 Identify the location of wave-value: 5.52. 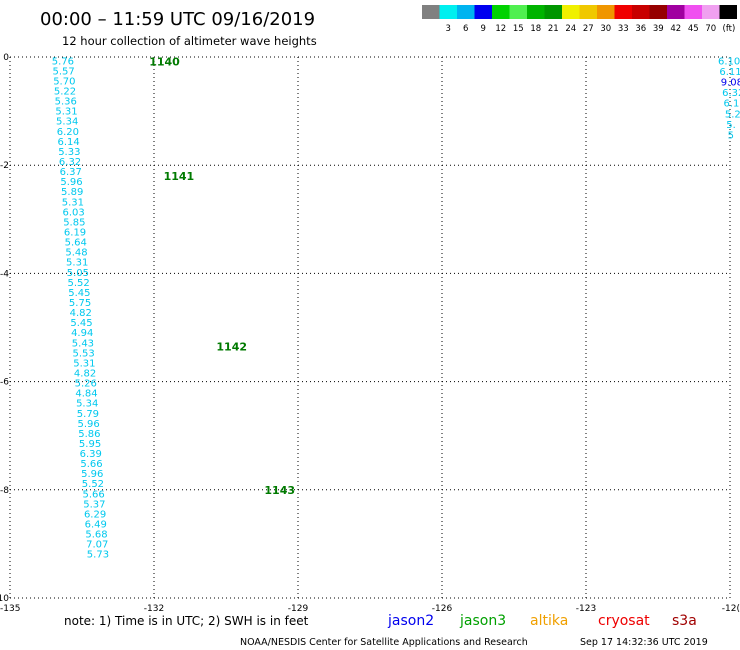
(93, 484).